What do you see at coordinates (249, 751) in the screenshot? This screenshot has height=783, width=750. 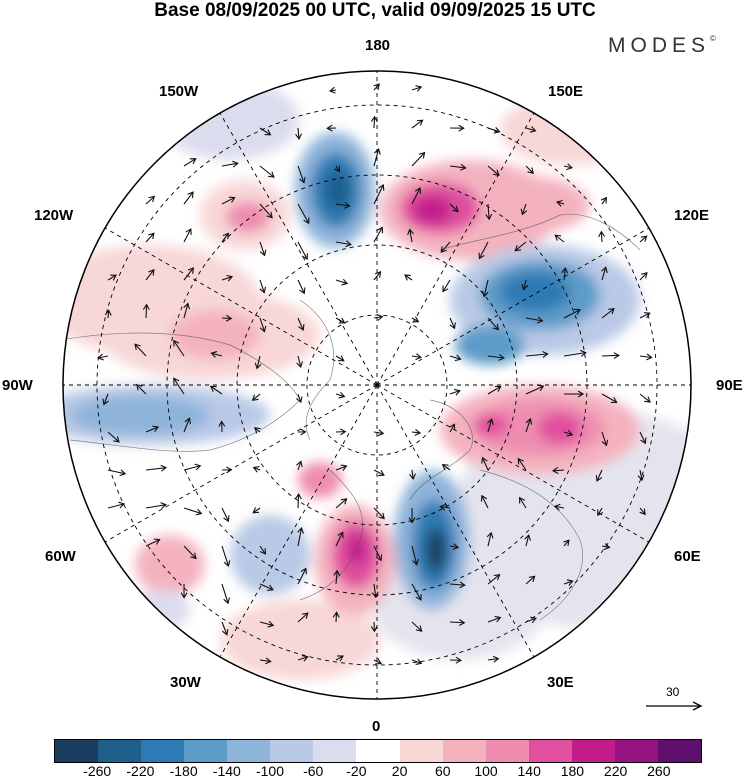 I see `colorbar-segment` at bounding box center [249, 751].